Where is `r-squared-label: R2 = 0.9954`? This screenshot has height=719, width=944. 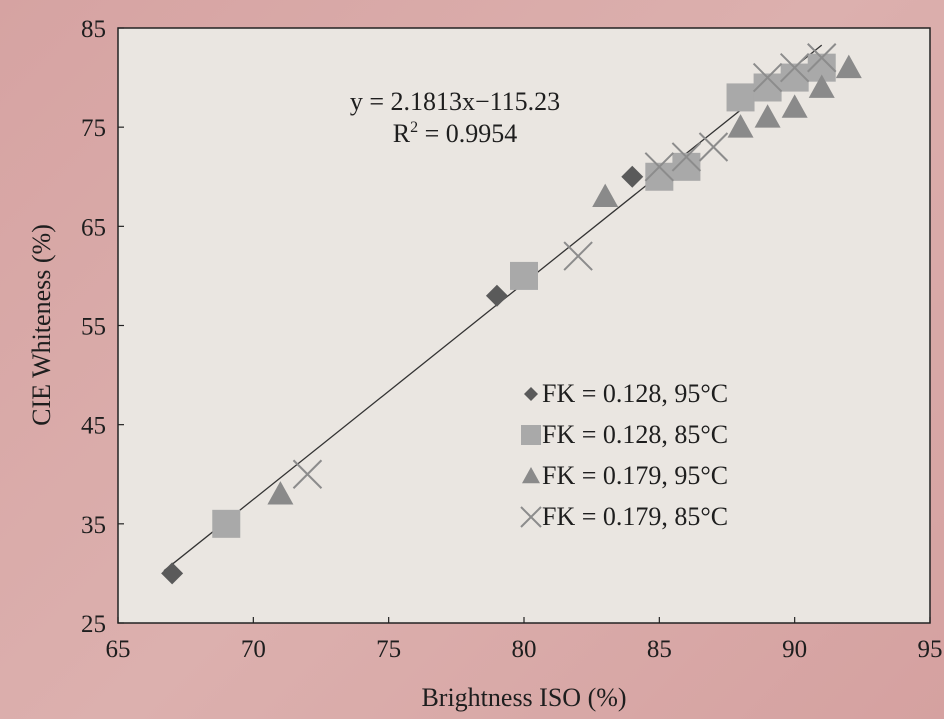 r-squared-label: R2 = 0.9954 is located at coordinates (455, 133).